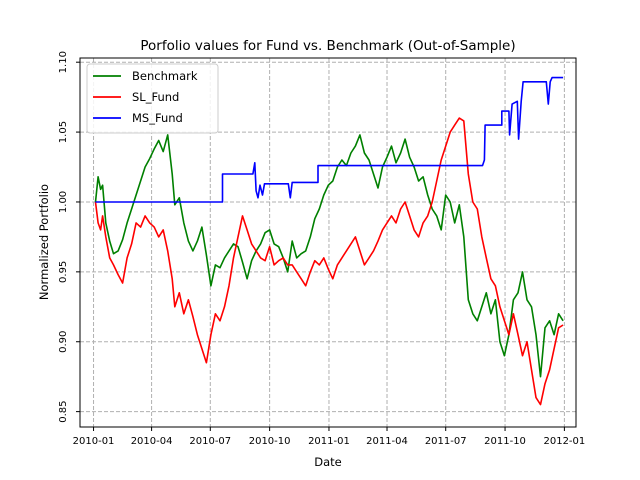 This screenshot has height=480, width=640. What do you see at coordinates (387, 441) in the screenshot?
I see `x-tick-label: 2011-04` at bounding box center [387, 441].